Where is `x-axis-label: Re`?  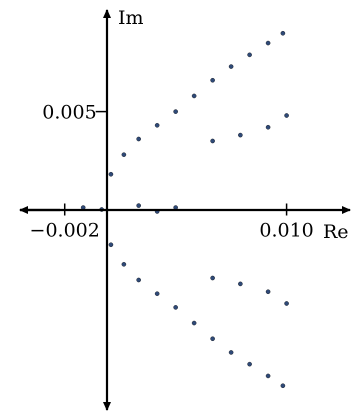
x-axis-label: Re is located at coordinates (336, 232).